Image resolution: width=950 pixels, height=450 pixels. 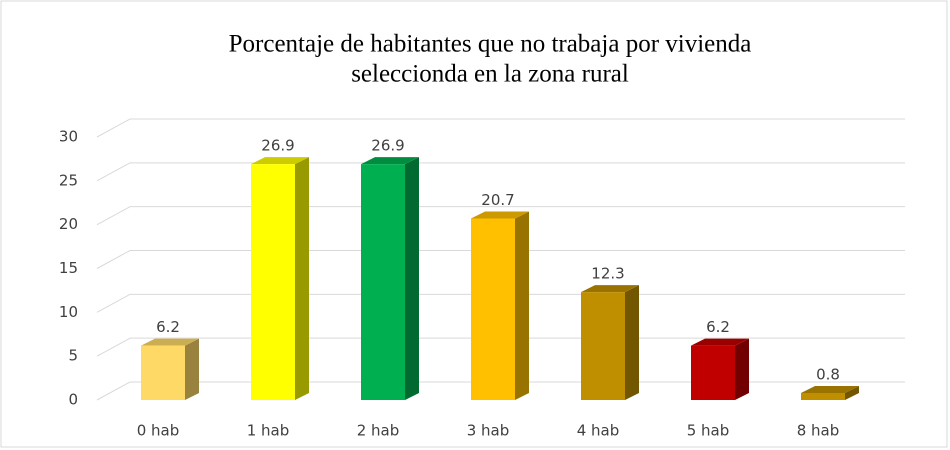 I want to click on y-tick-label: 10, so click(x=68, y=312).